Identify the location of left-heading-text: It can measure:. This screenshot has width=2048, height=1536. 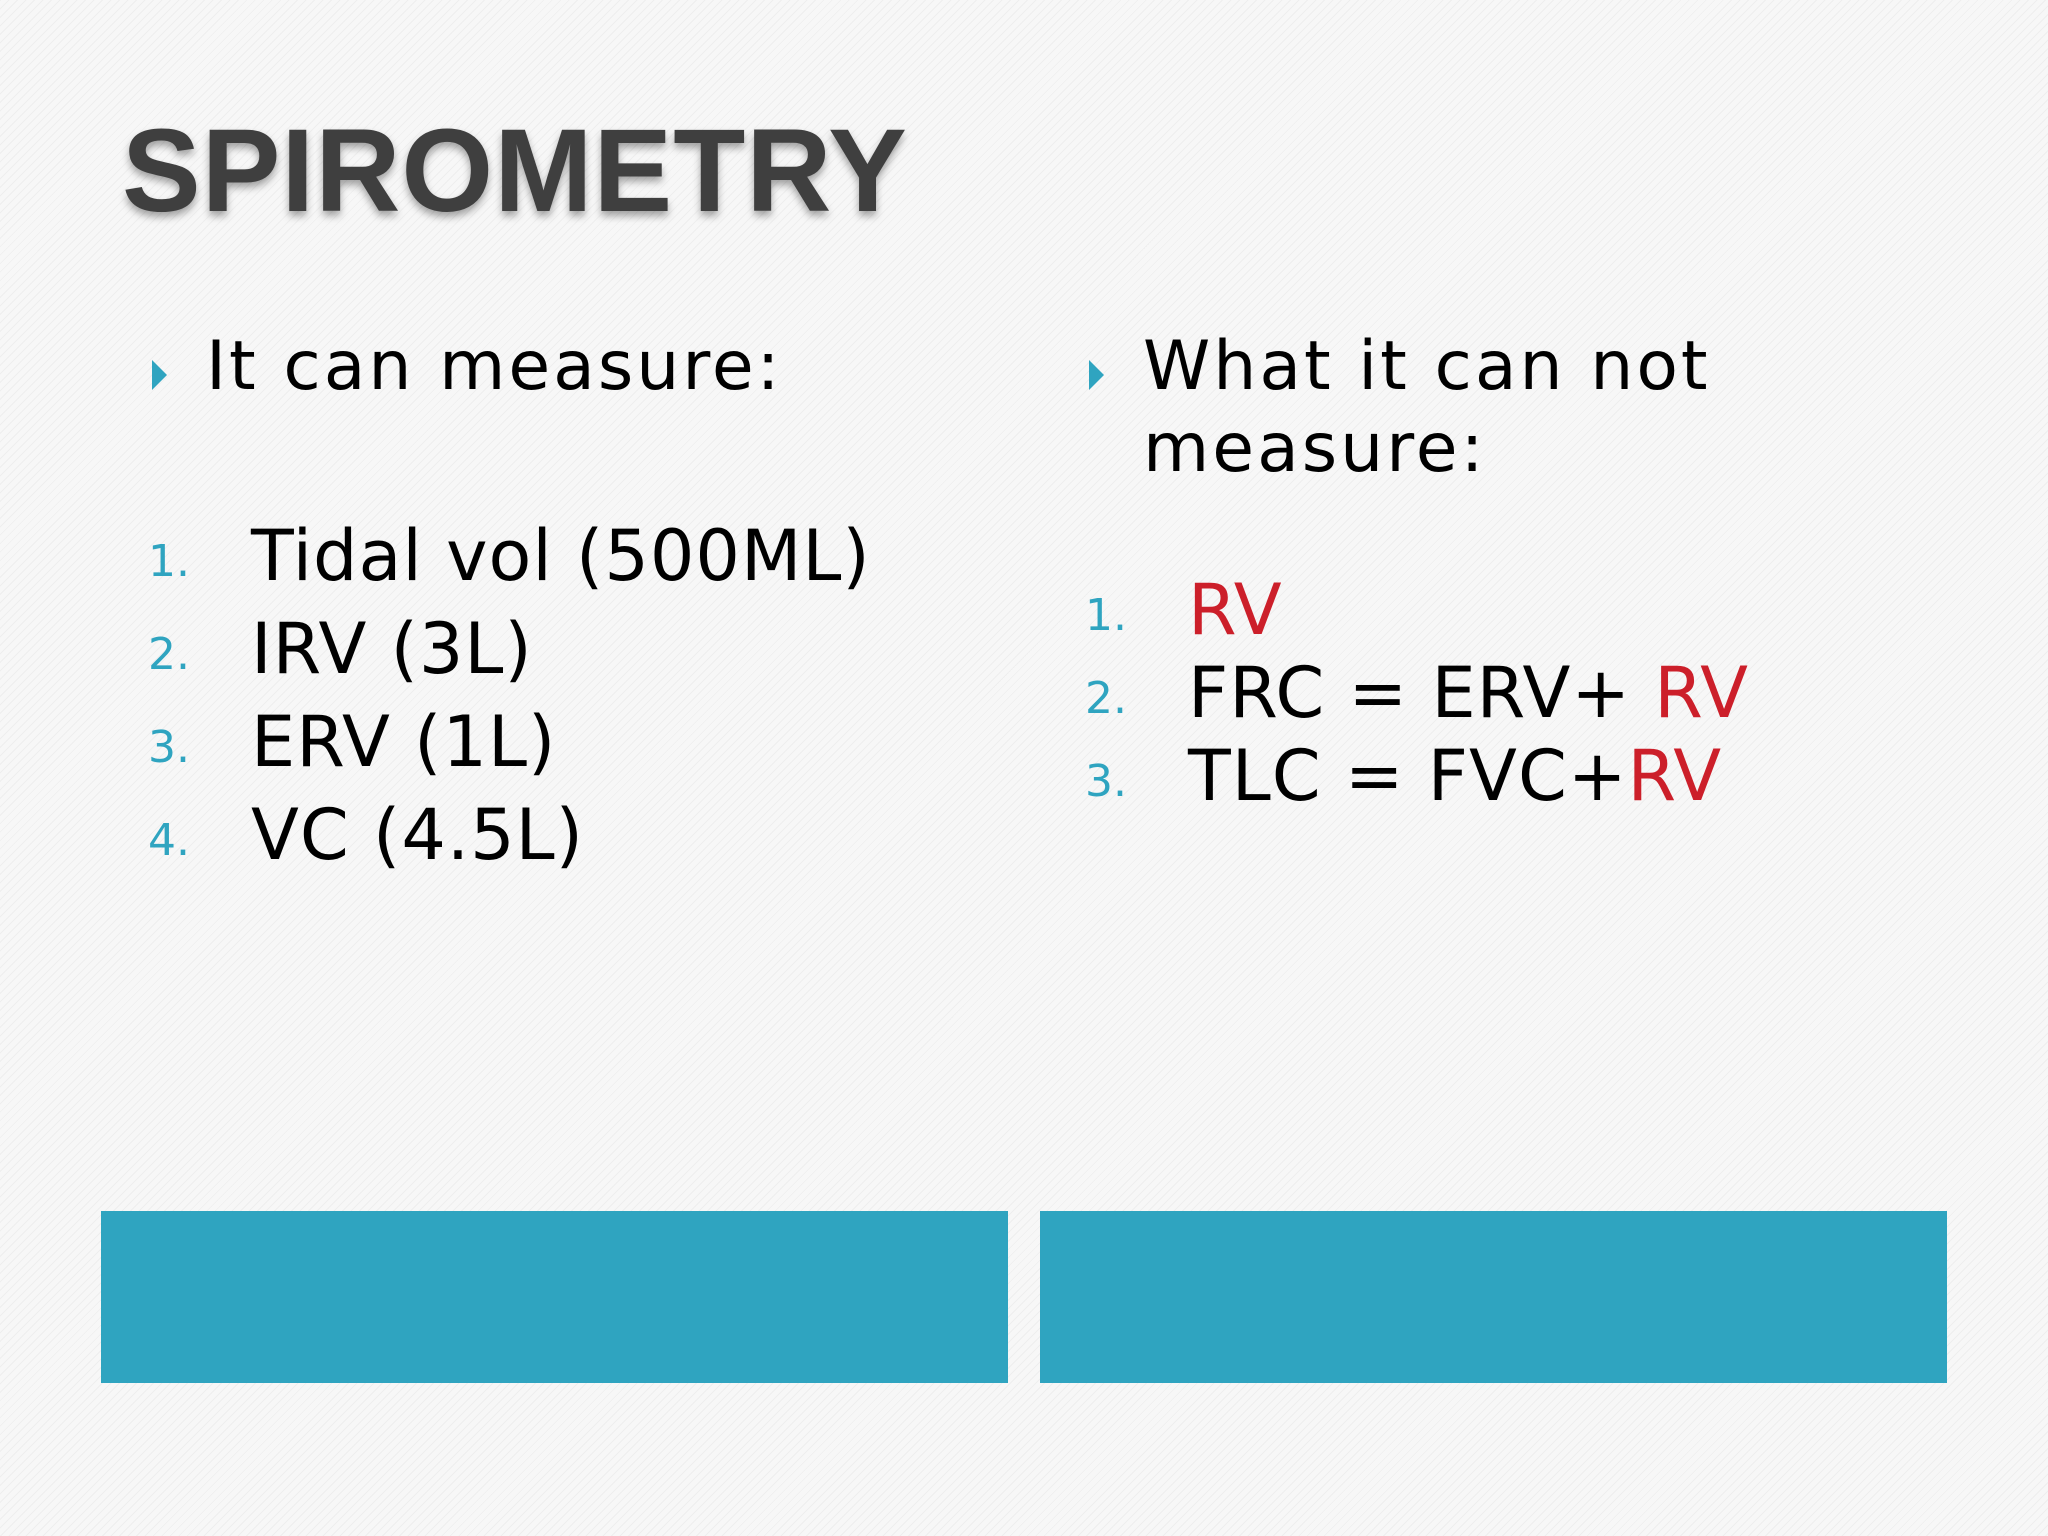
(494, 366).